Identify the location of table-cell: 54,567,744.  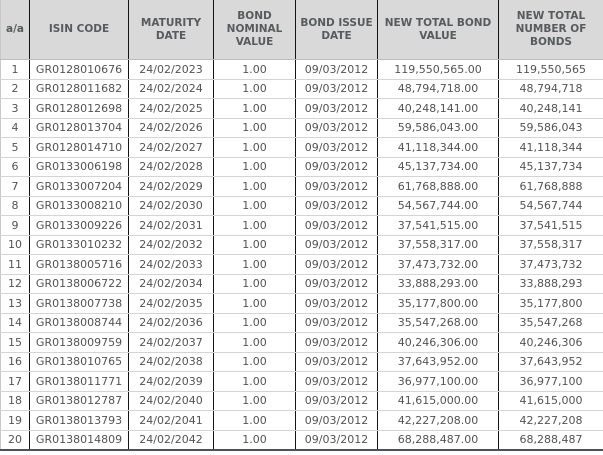
(550, 206).